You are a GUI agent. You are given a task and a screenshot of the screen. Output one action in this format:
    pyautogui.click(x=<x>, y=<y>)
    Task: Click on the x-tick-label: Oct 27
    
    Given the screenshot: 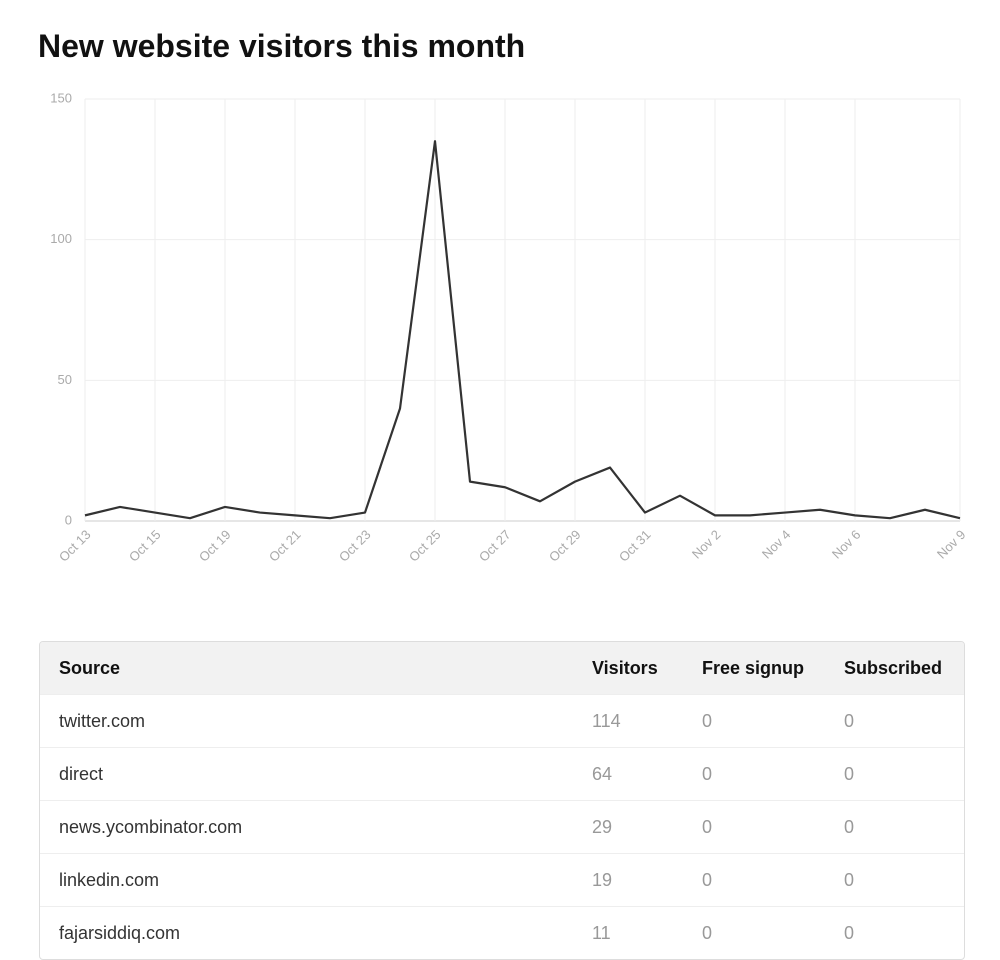 What is the action you would take?
    pyautogui.click(x=495, y=546)
    